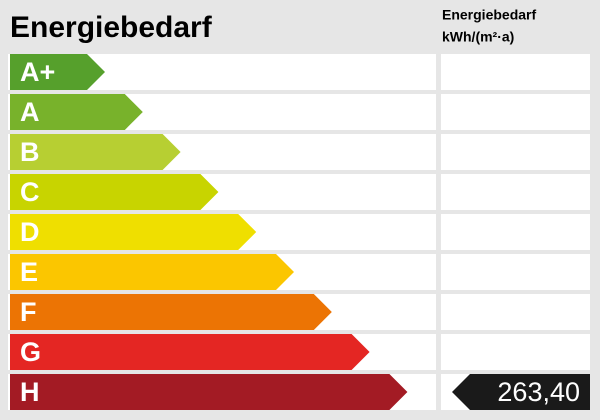 This screenshot has width=600, height=420. What do you see at coordinates (111, 27) in the screenshot?
I see `title: Energiebedarf` at bounding box center [111, 27].